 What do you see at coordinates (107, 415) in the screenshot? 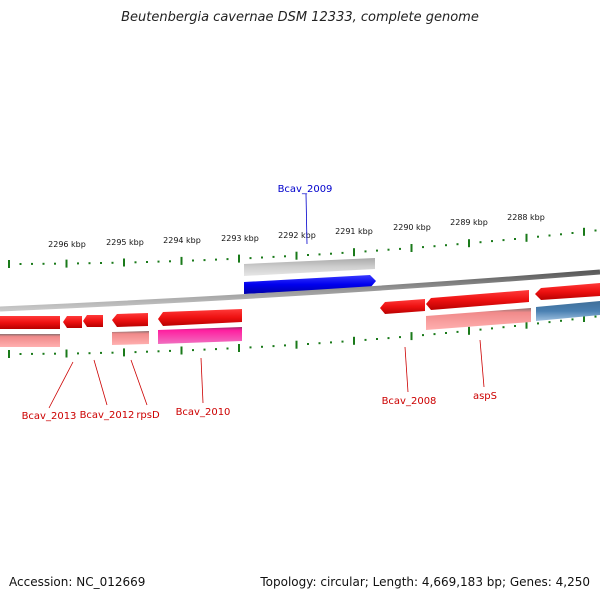
I see `gene-label: Bcav_2012` at bounding box center [107, 415].